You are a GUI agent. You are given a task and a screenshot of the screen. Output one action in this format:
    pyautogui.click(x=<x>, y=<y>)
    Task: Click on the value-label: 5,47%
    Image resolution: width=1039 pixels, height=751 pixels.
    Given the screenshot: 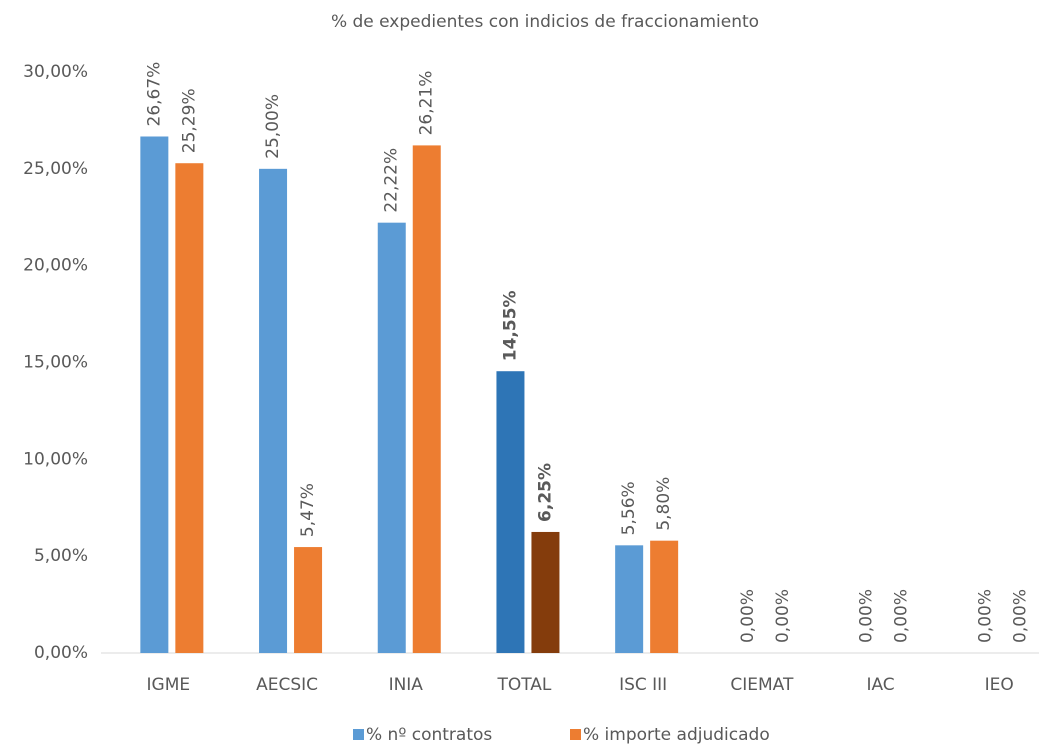 What is the action you would take?
    pyautogui.click(x=308, y=510)
    